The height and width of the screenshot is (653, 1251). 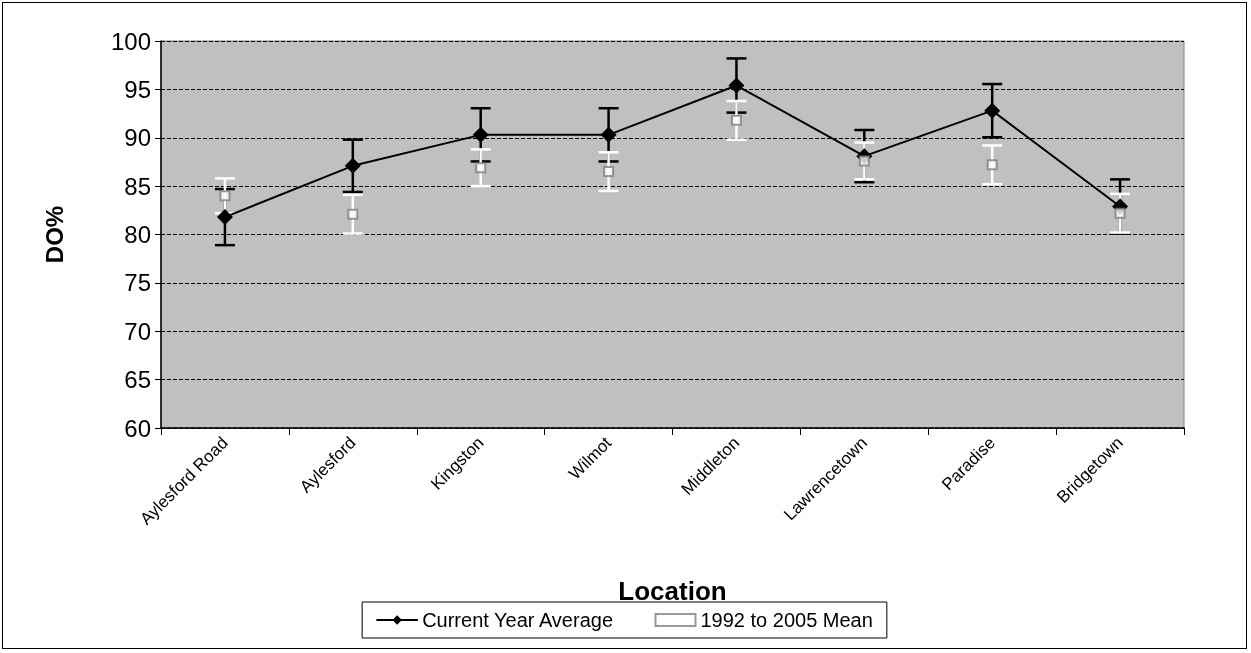 I want to click on x-axis-title: Location, so click(x=672, y=591).